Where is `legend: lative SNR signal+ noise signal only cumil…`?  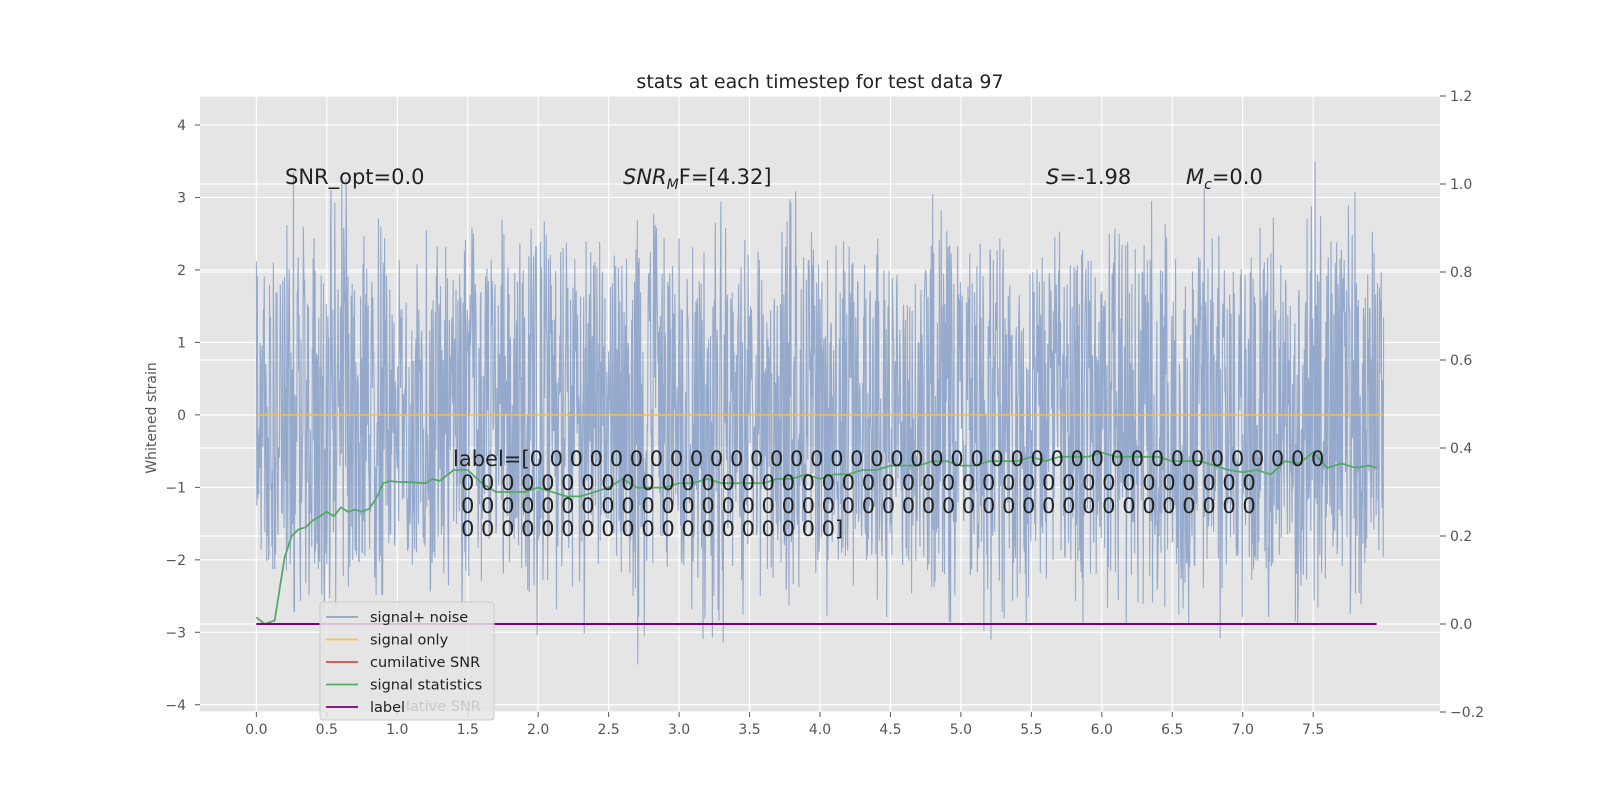 legend: lative SNR signal+ noise signal only cumil… is located at coordinates (407, 661).